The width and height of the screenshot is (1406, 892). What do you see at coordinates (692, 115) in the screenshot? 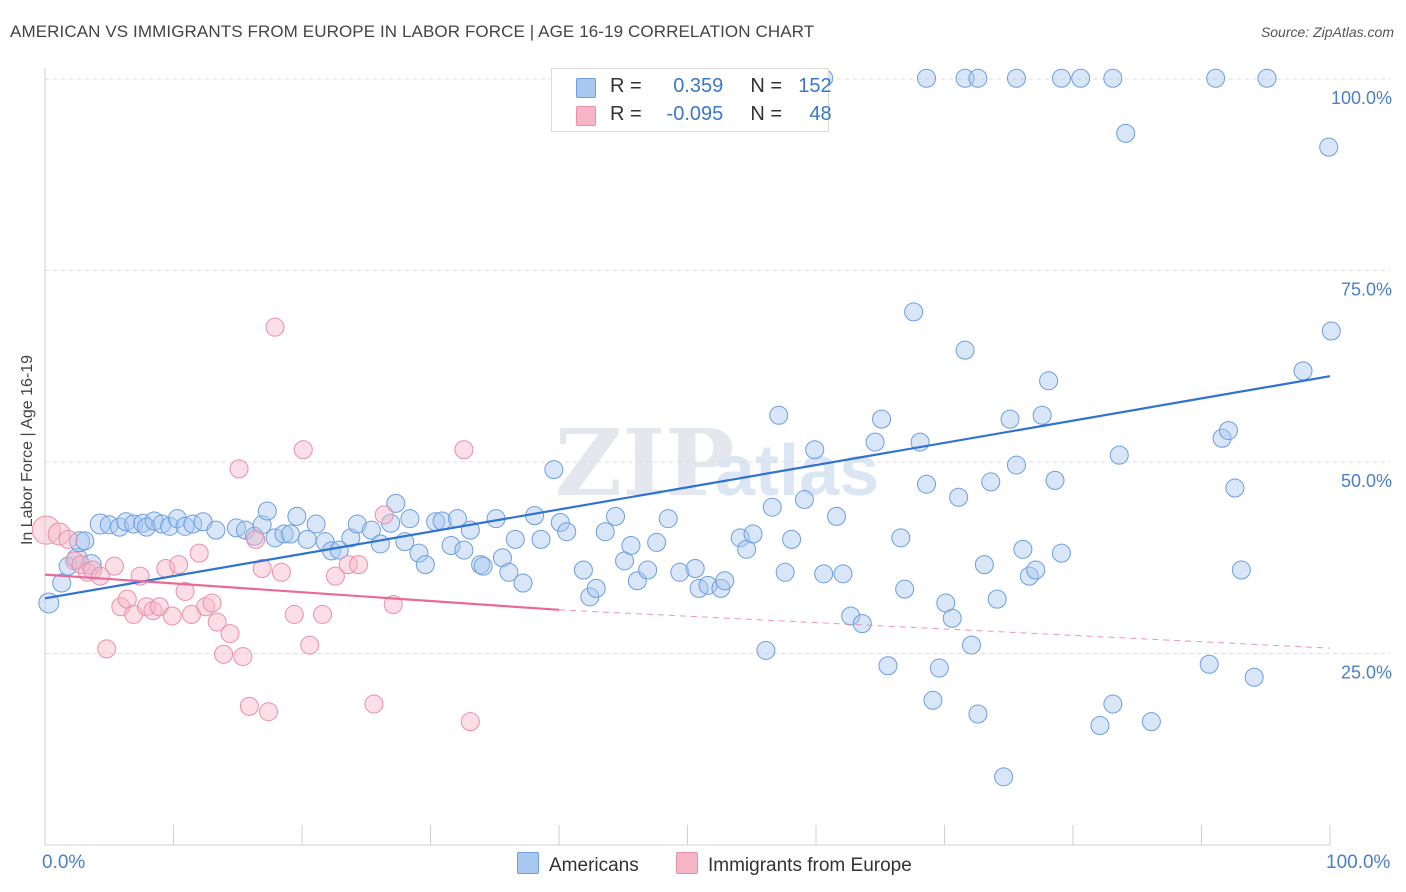
I see `legend-row-immigrants: R = -0.095 N = 48` at bounding box center [692, 115].